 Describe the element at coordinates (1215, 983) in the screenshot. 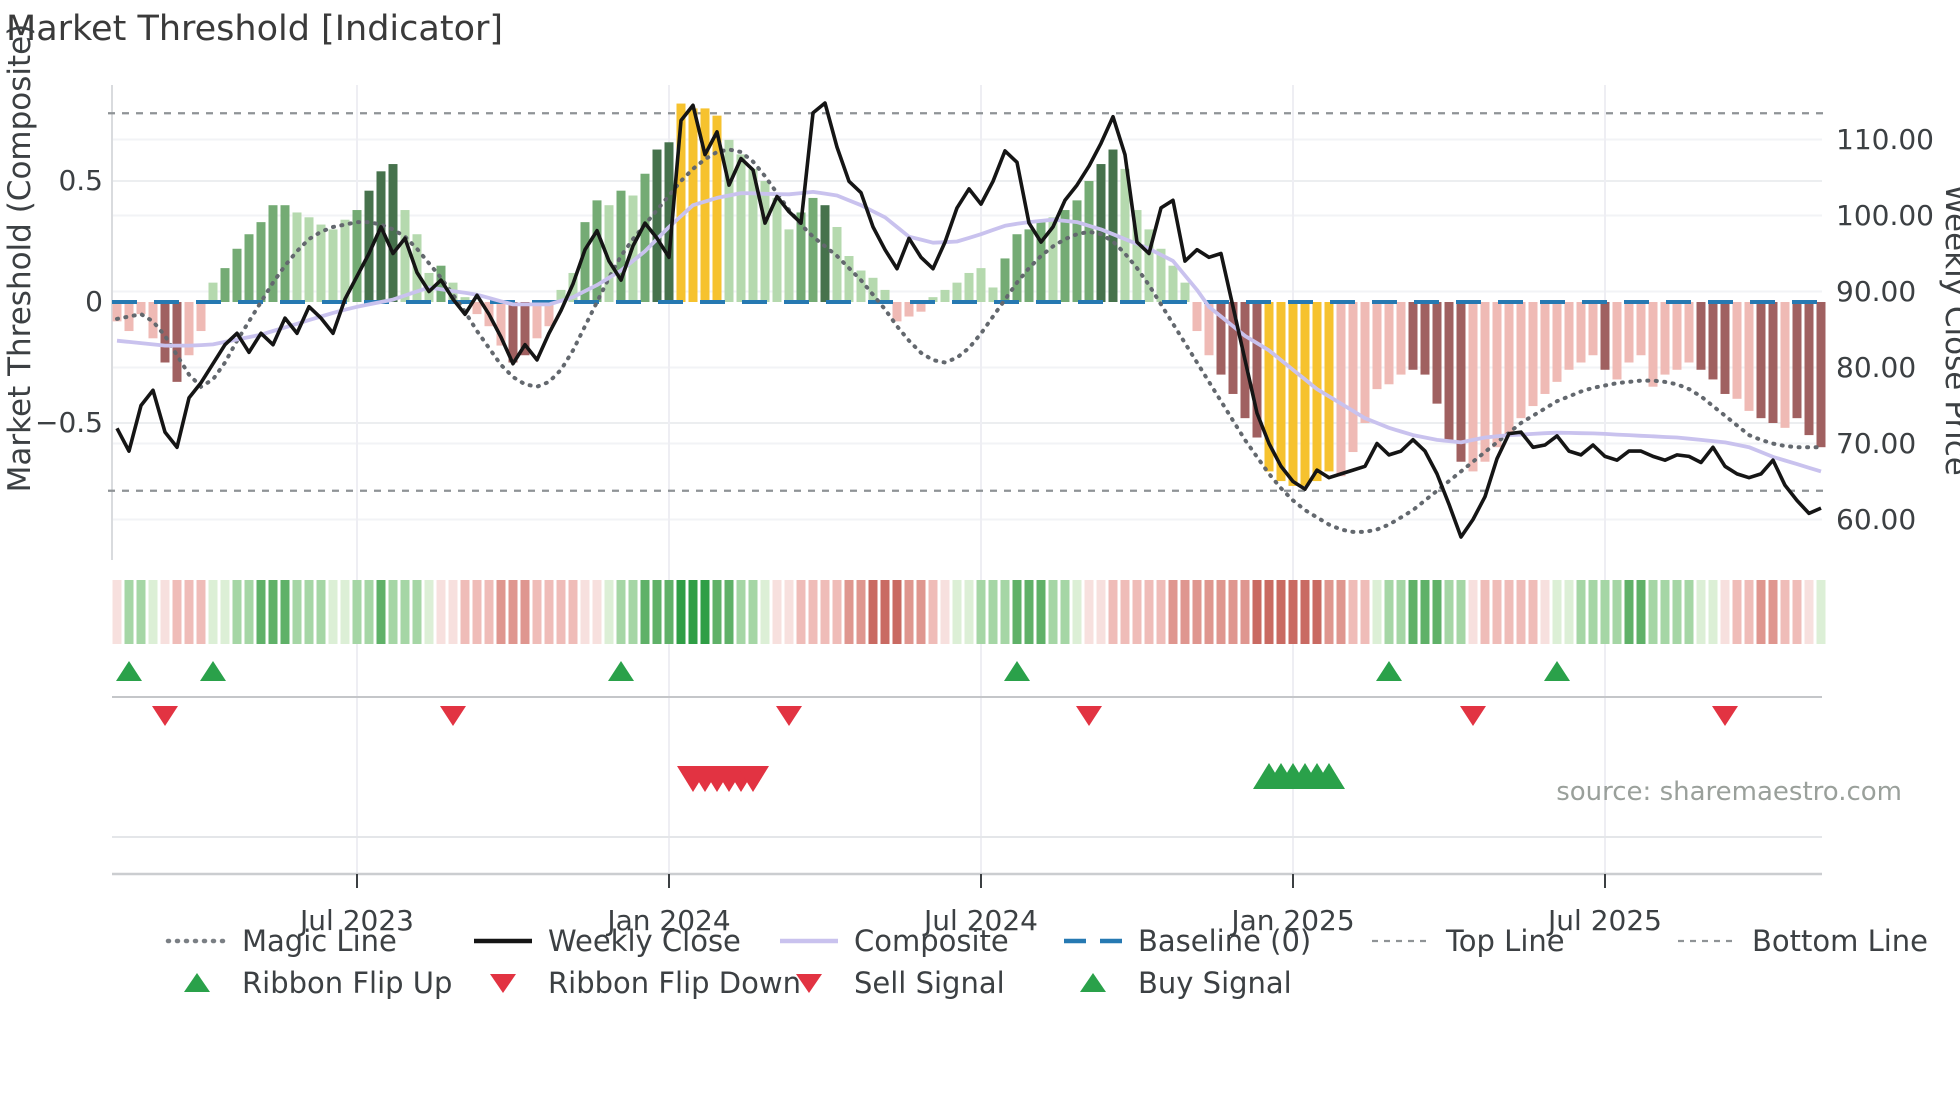

I see `legend-item-label: Buy Signal` at that location.